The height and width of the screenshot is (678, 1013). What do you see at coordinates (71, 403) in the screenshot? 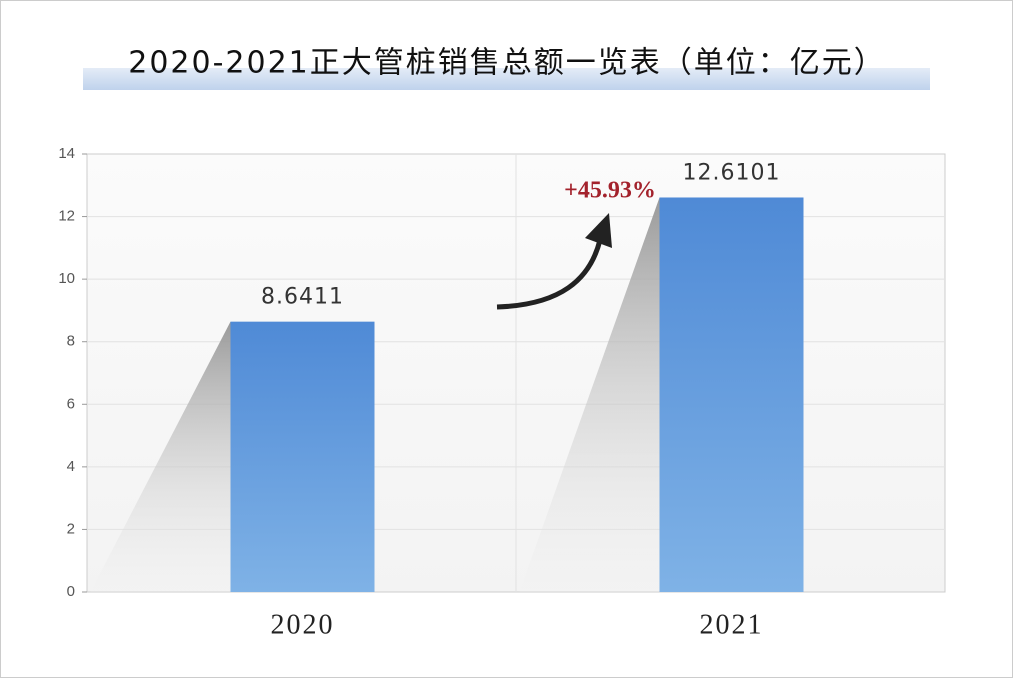
I see `y-tick-label: 6` at bounding box center [71, 403].